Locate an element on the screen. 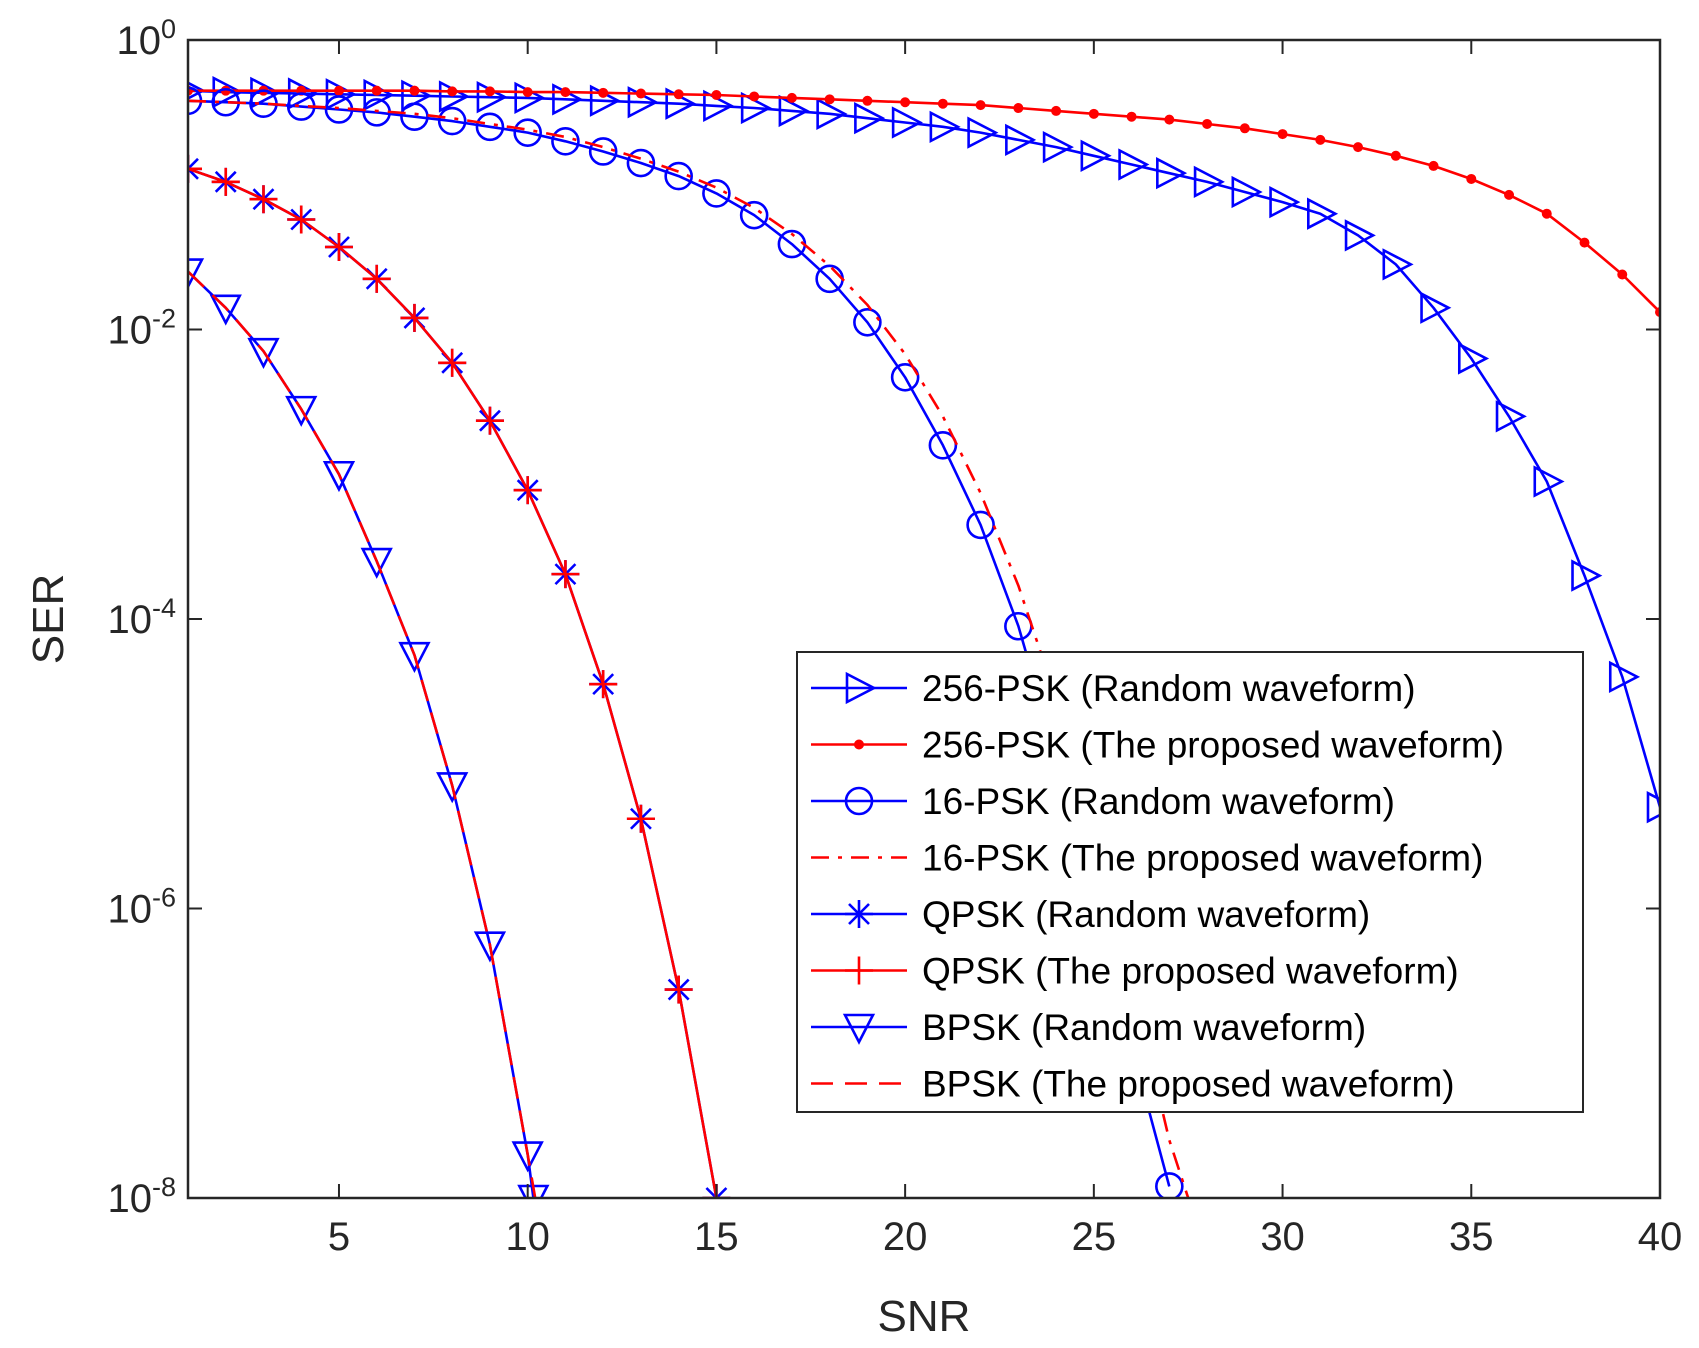 The width and height of the screenshot is (1699, 1348). y-axis-title: SER is located at coordinates (48, 619).